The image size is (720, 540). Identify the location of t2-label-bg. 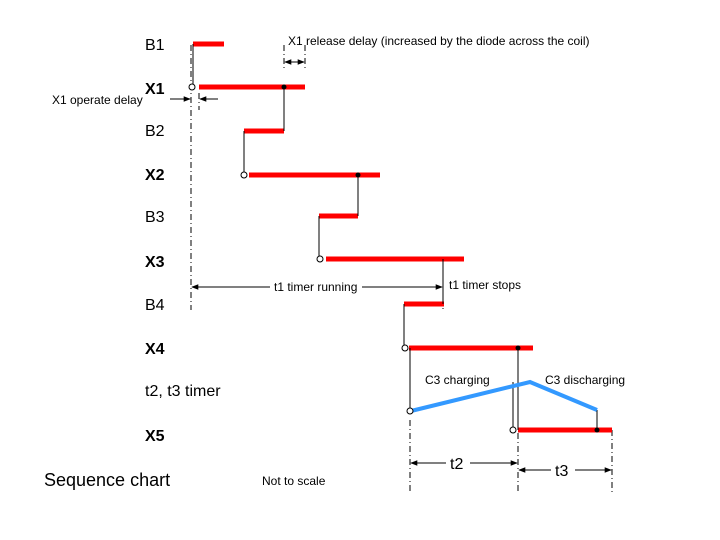
(458, 462).